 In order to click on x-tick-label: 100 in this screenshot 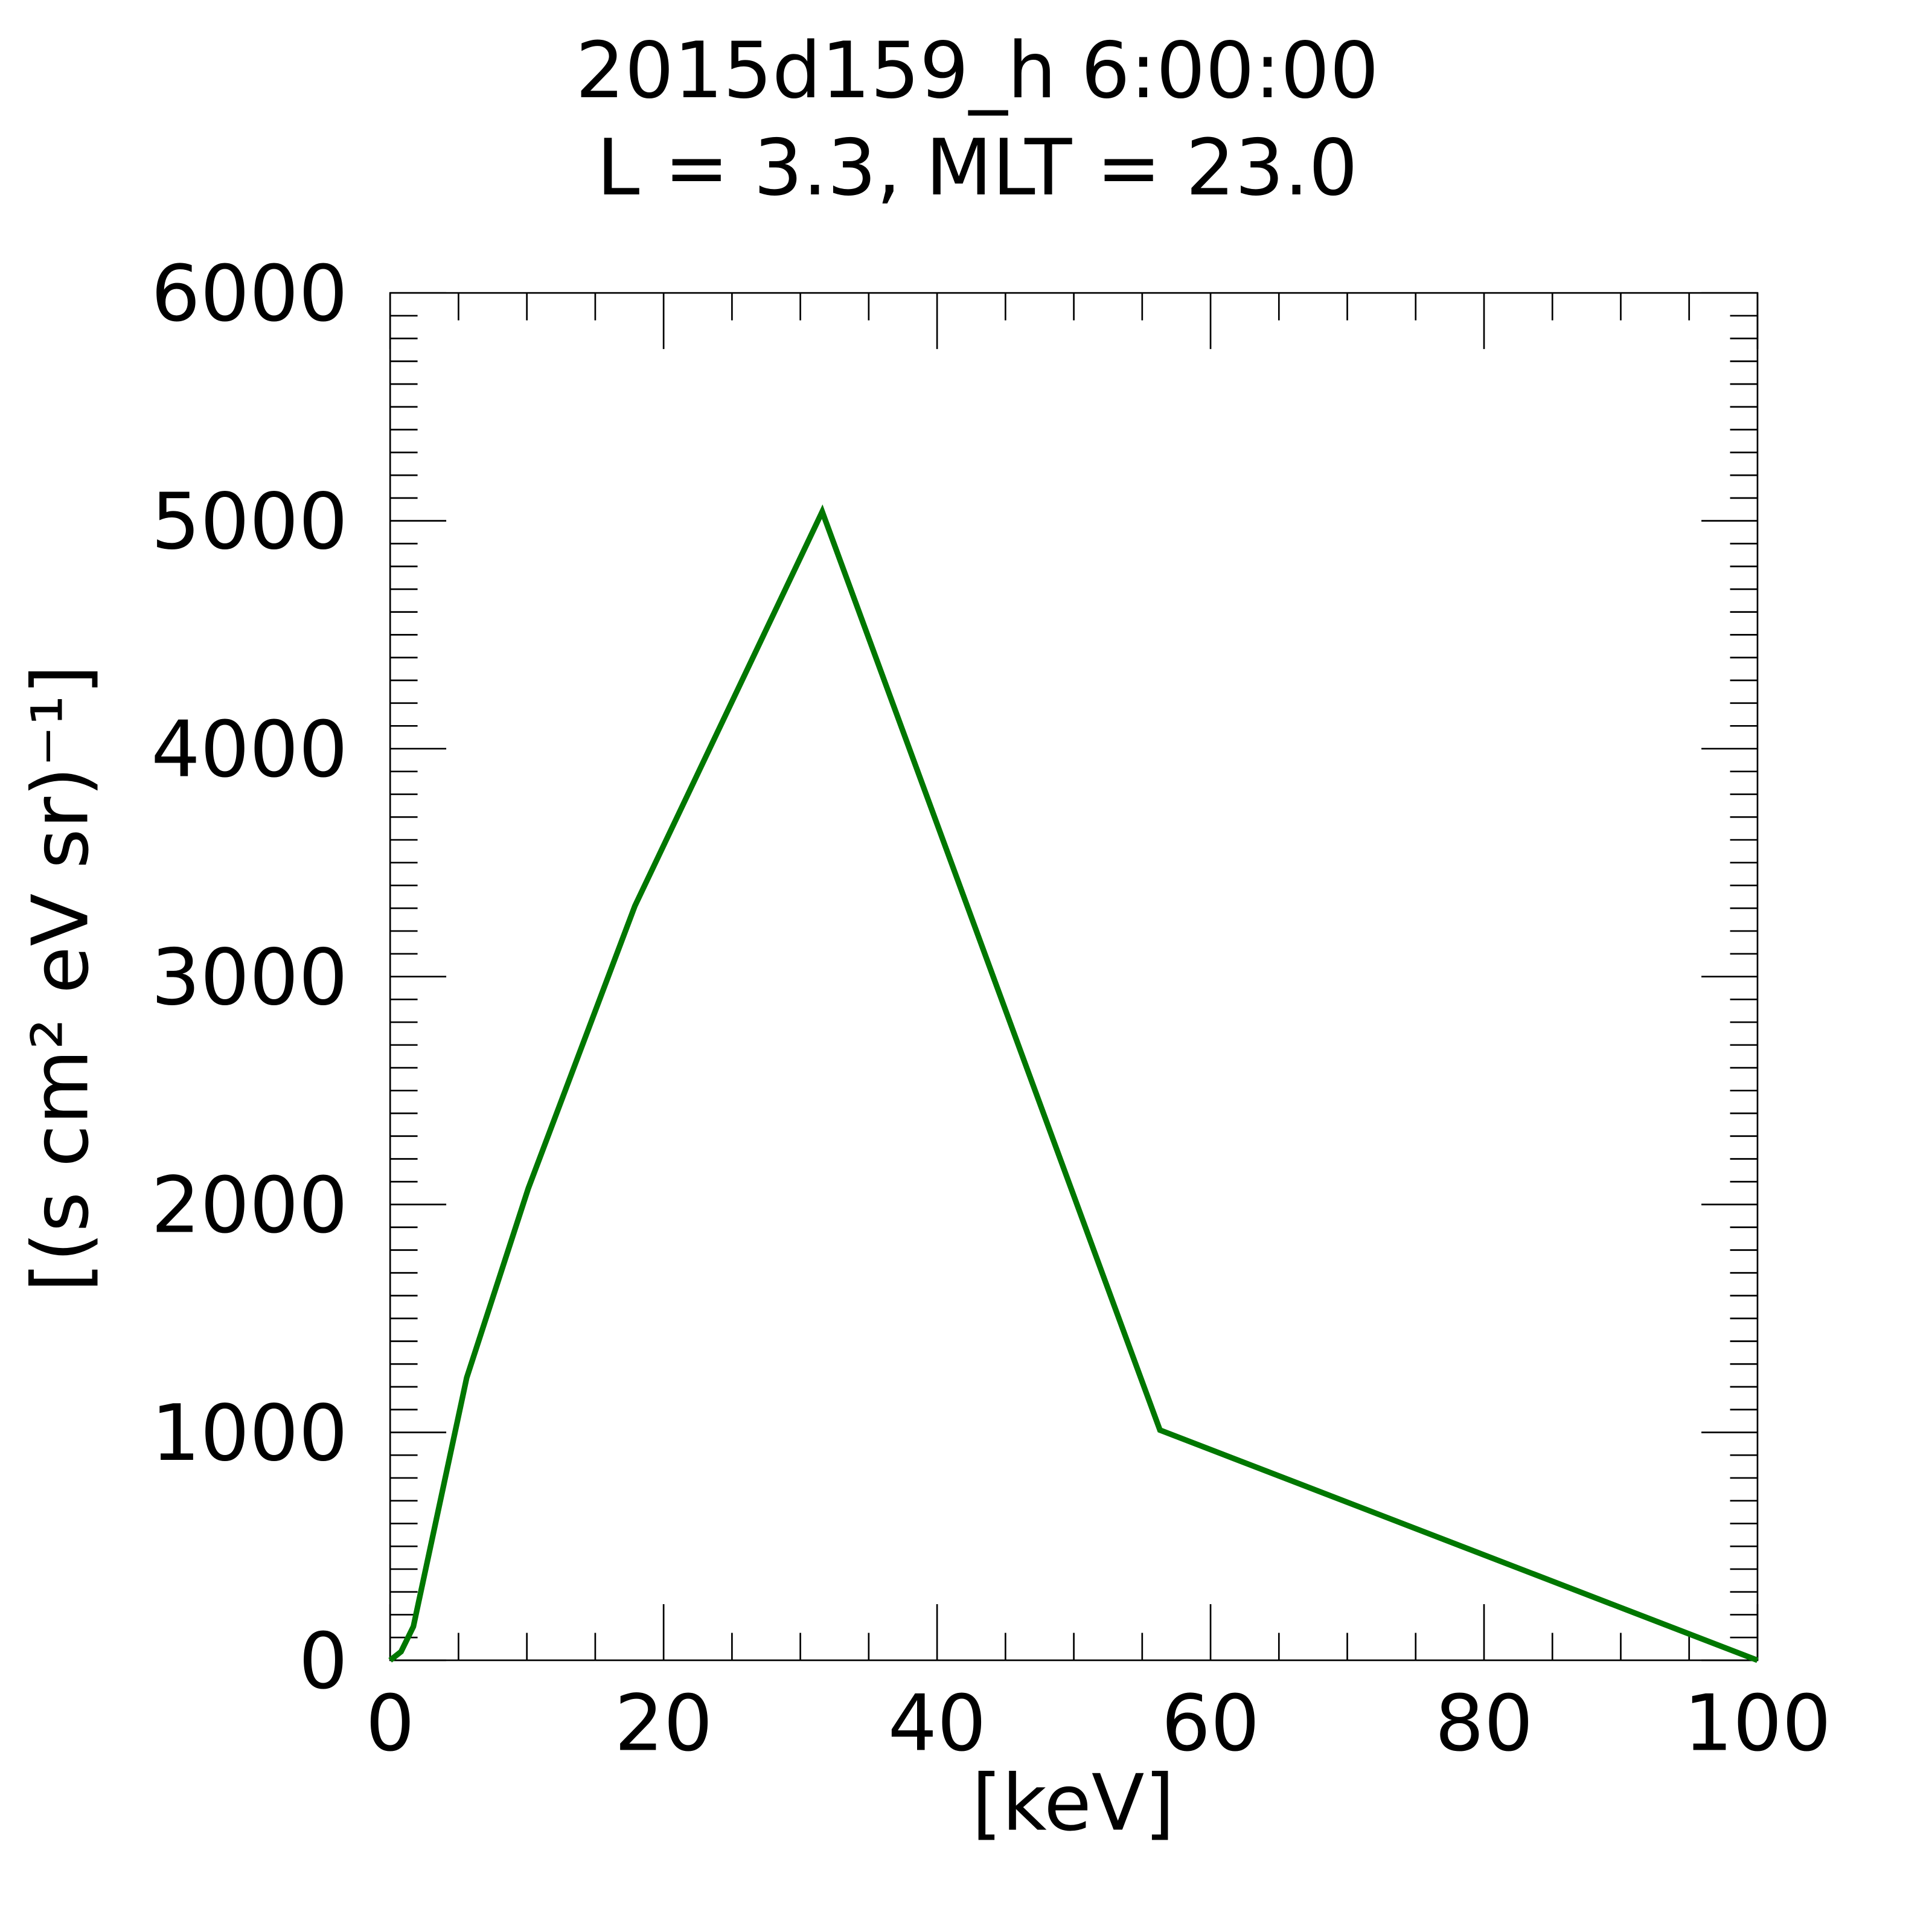, I will do `click(1758, 1724)`.